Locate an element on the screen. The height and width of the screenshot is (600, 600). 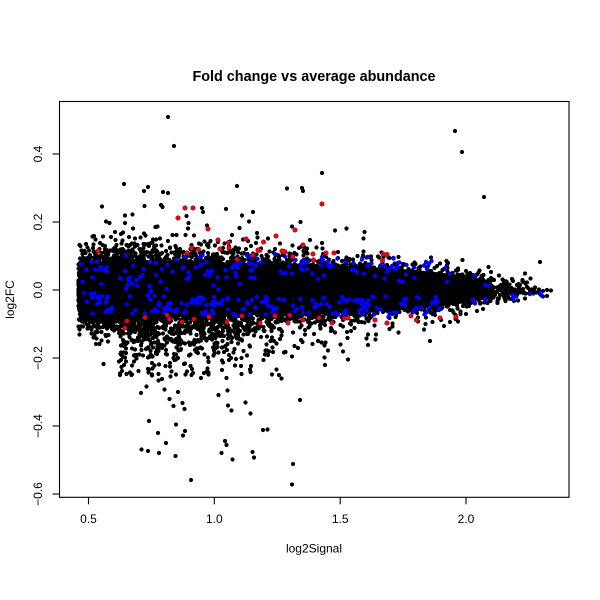
svg-text: −0.4 is located at coordinates (38, 426).